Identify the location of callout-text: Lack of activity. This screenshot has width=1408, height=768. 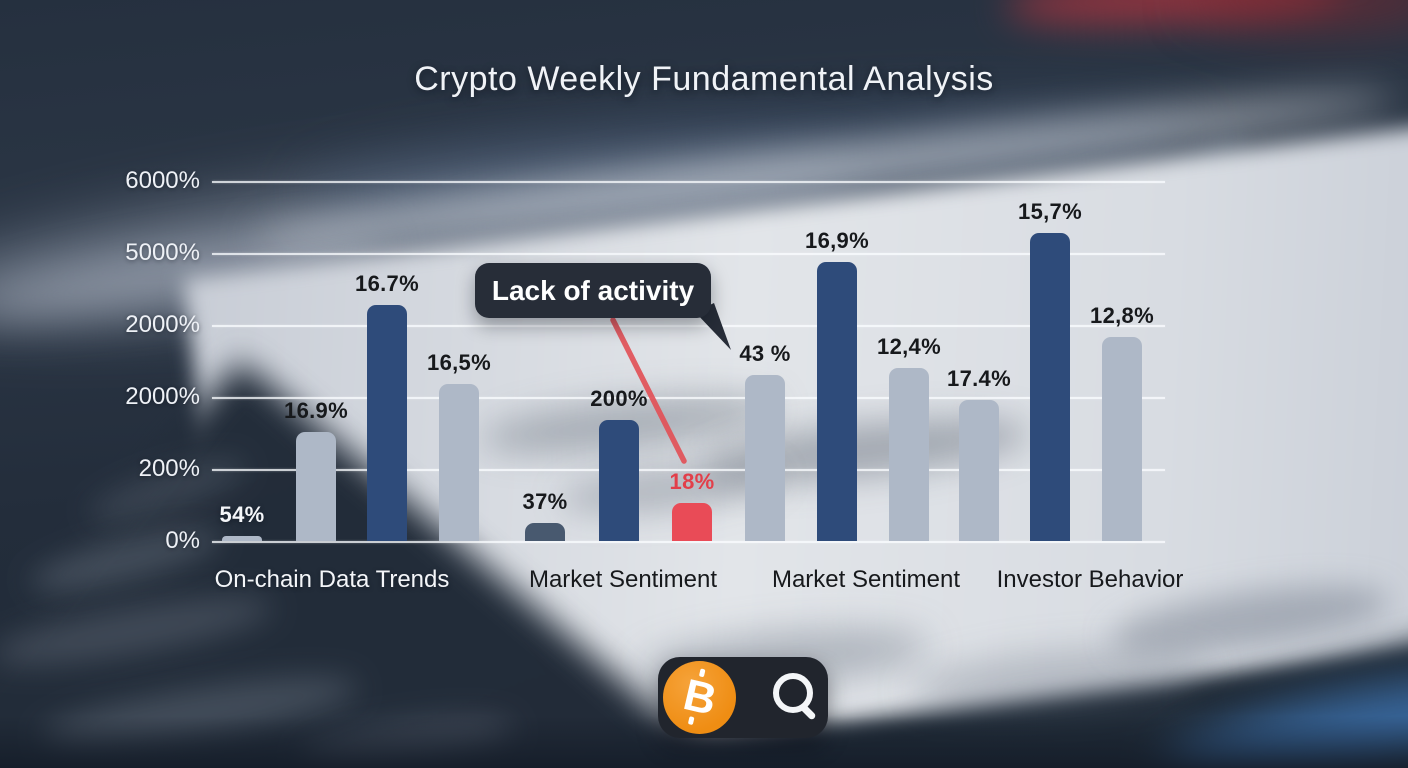
(593, 290).